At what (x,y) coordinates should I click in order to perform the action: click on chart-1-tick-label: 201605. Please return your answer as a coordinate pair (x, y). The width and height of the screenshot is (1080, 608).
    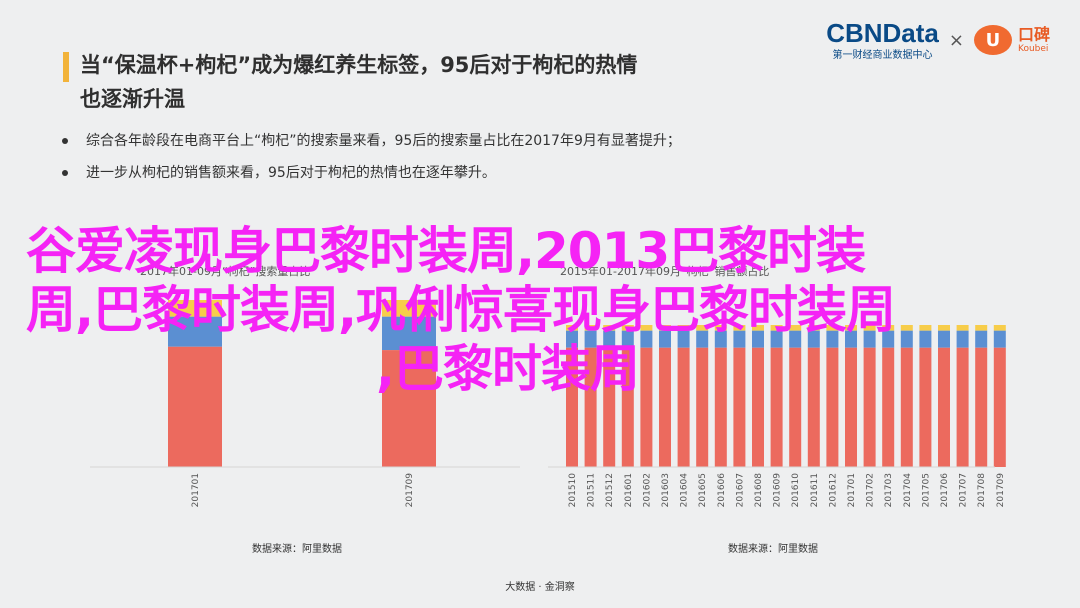
    Looking at the image, I should click on (703, 490).